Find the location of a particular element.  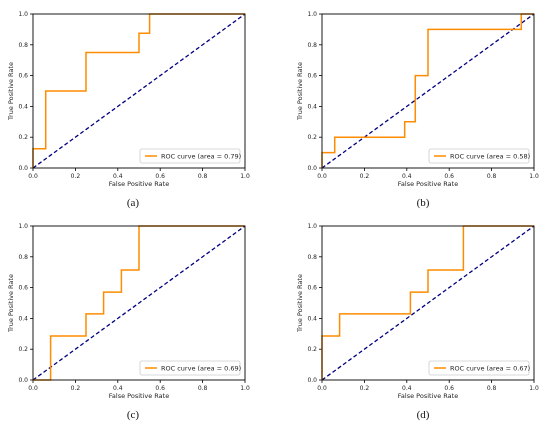

legend-label: ROC curve (area = 0.79) is located at coordinates (201, 156).